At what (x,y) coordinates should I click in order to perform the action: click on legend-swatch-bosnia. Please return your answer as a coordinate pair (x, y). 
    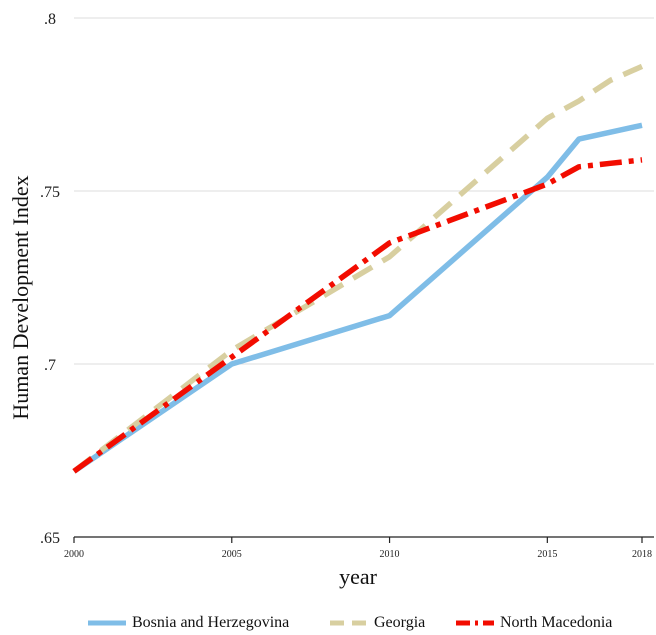
    Looking at the image, I should click on (107, 623).